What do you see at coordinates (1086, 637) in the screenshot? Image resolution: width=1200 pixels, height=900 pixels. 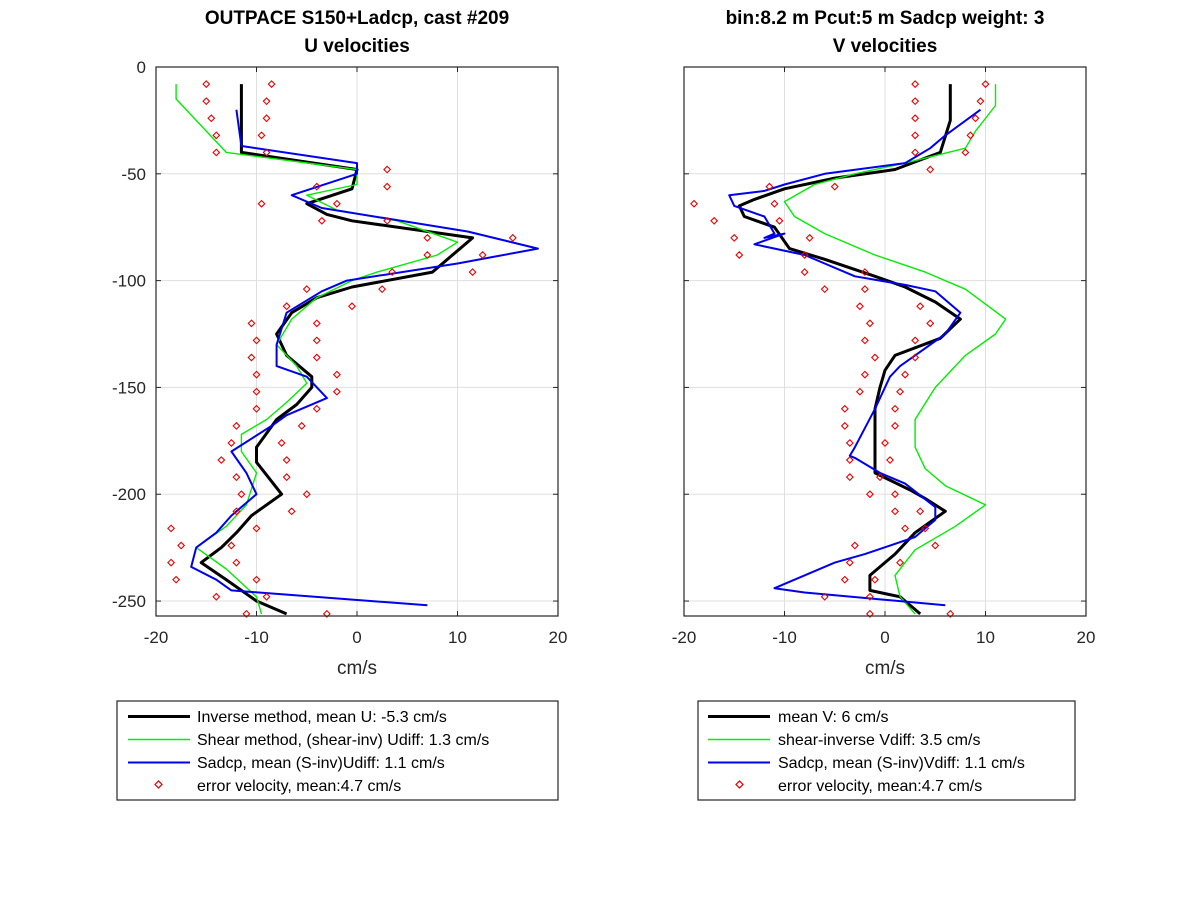 I see `v-xtick-label: 20` at bounding box center [1086, 637].